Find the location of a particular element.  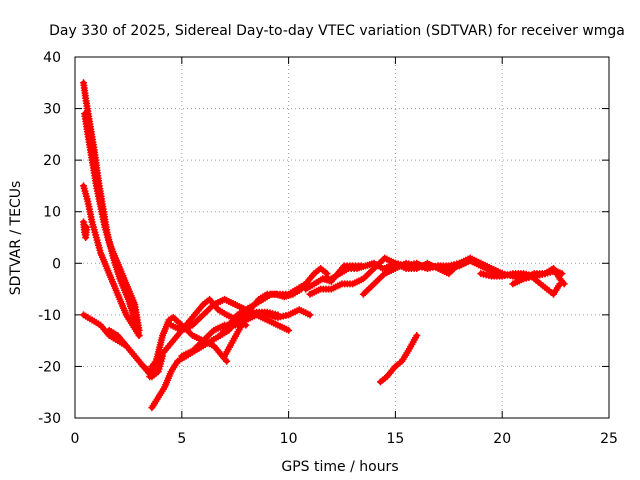

series-track-2-points is located at coordinates (112, 222).